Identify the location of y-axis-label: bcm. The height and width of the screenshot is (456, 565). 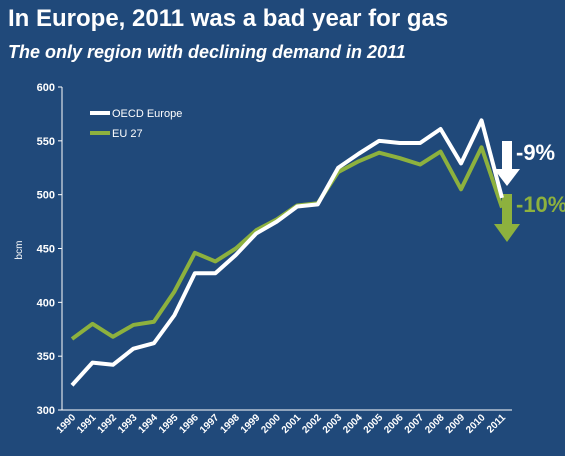
(19, 250).